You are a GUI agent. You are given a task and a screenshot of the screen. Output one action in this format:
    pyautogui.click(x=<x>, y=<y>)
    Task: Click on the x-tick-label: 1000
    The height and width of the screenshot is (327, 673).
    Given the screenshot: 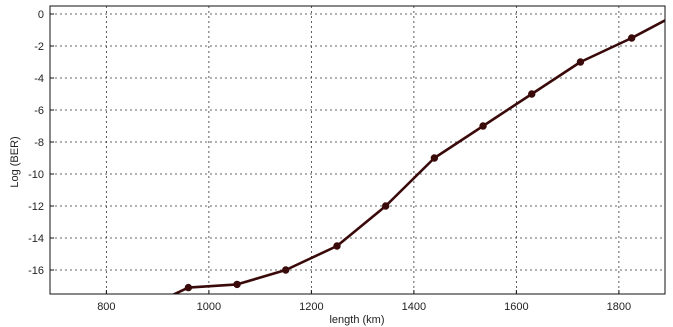 What is the action you would take?
    pyautogui.click(x=209, y=307)
    